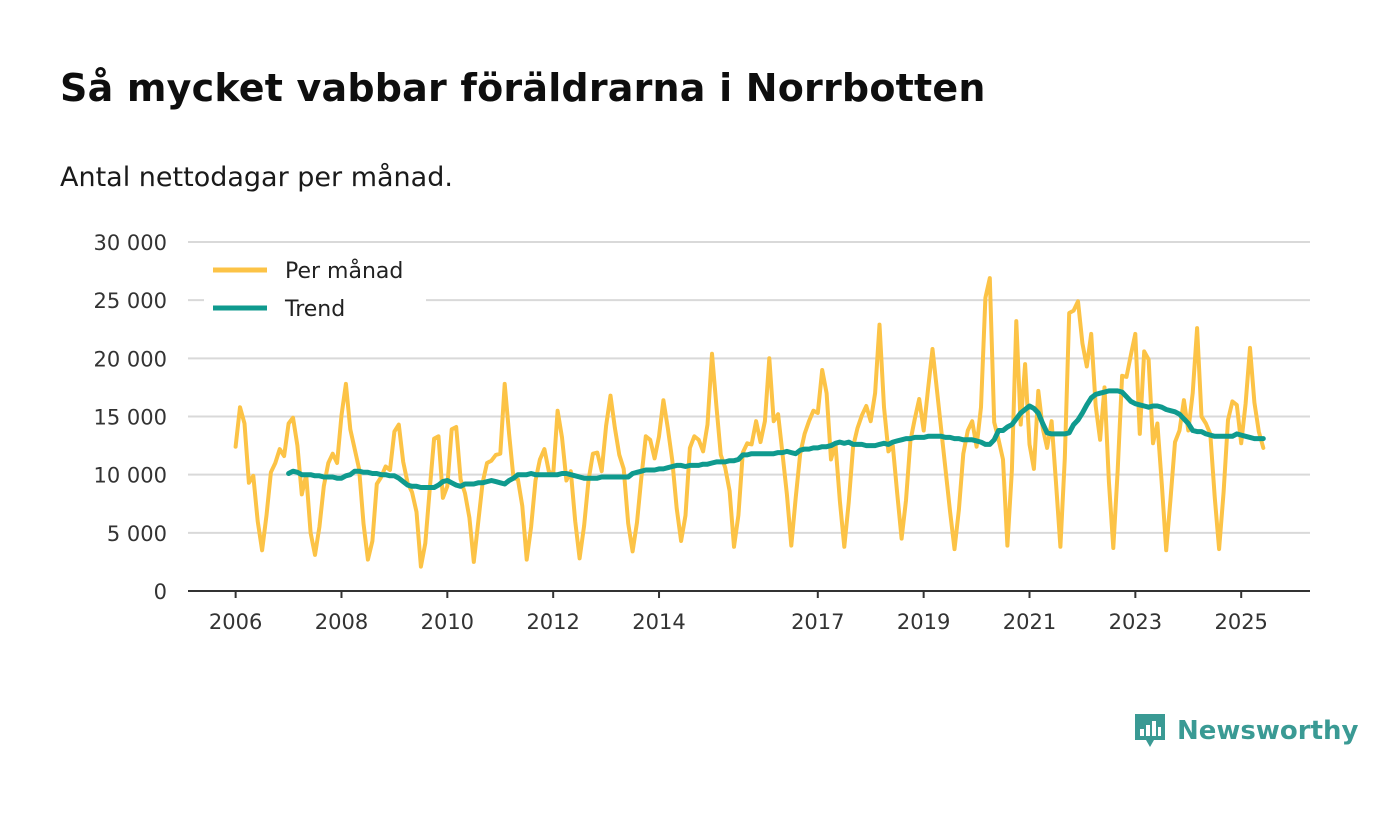  What do you see at coordinates (130, 243) in the screenshot?
I see `y-tick-label: 30 000` at bounding box center [130, 243].